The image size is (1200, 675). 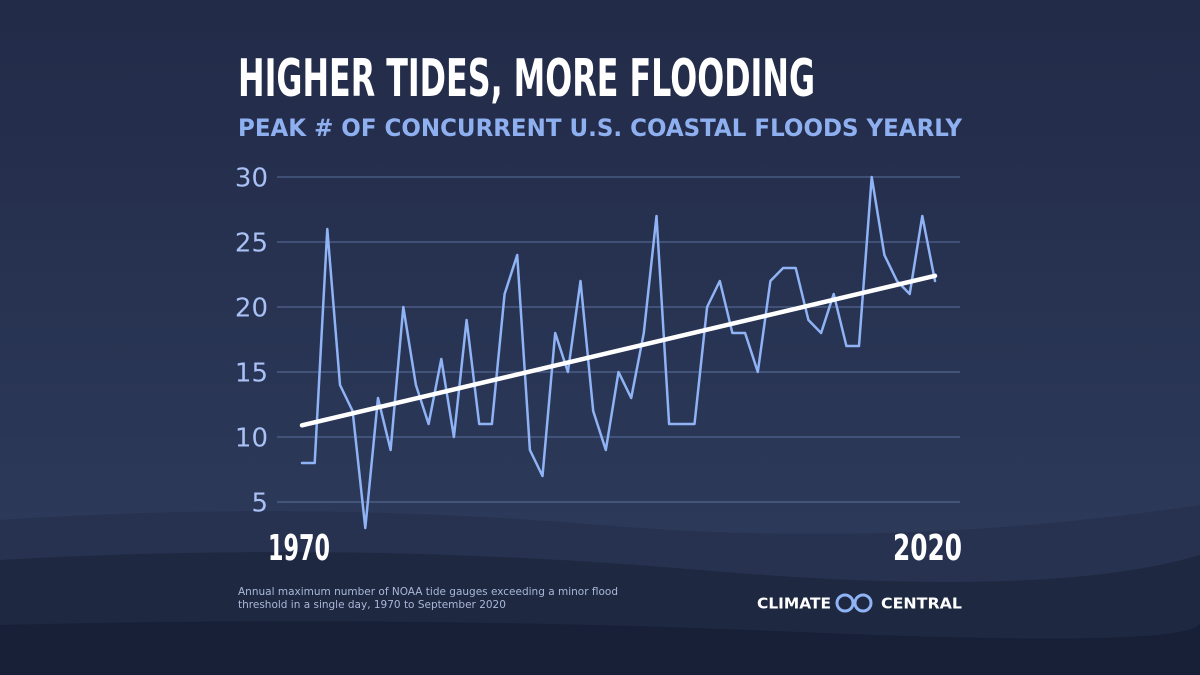 What do you see at coordinates (854, 603) in the screenshot?
I see `logo-icon` at bounding box center [854, 603].